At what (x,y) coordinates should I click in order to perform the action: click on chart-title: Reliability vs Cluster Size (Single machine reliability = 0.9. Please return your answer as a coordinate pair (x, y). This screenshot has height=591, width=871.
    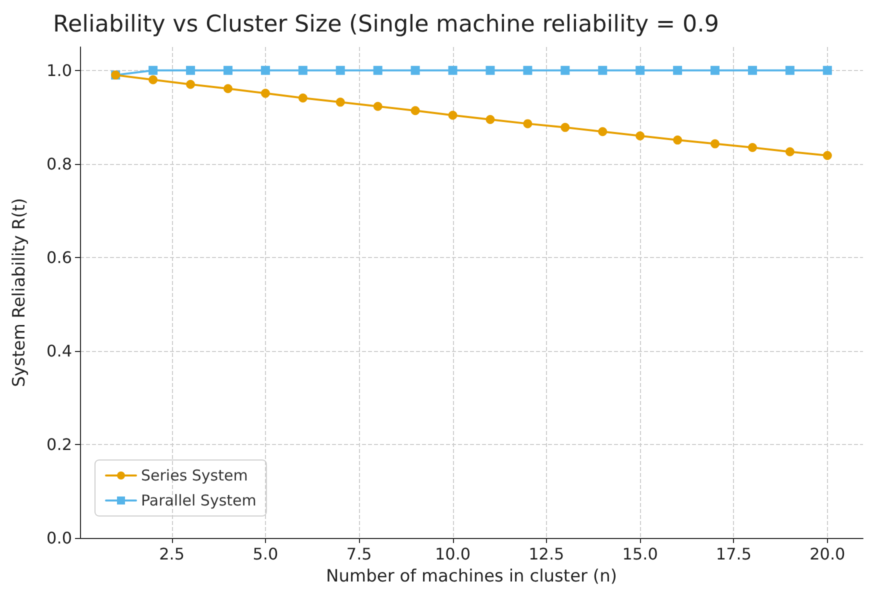
    Looking at the image, I should click on (386, 25).